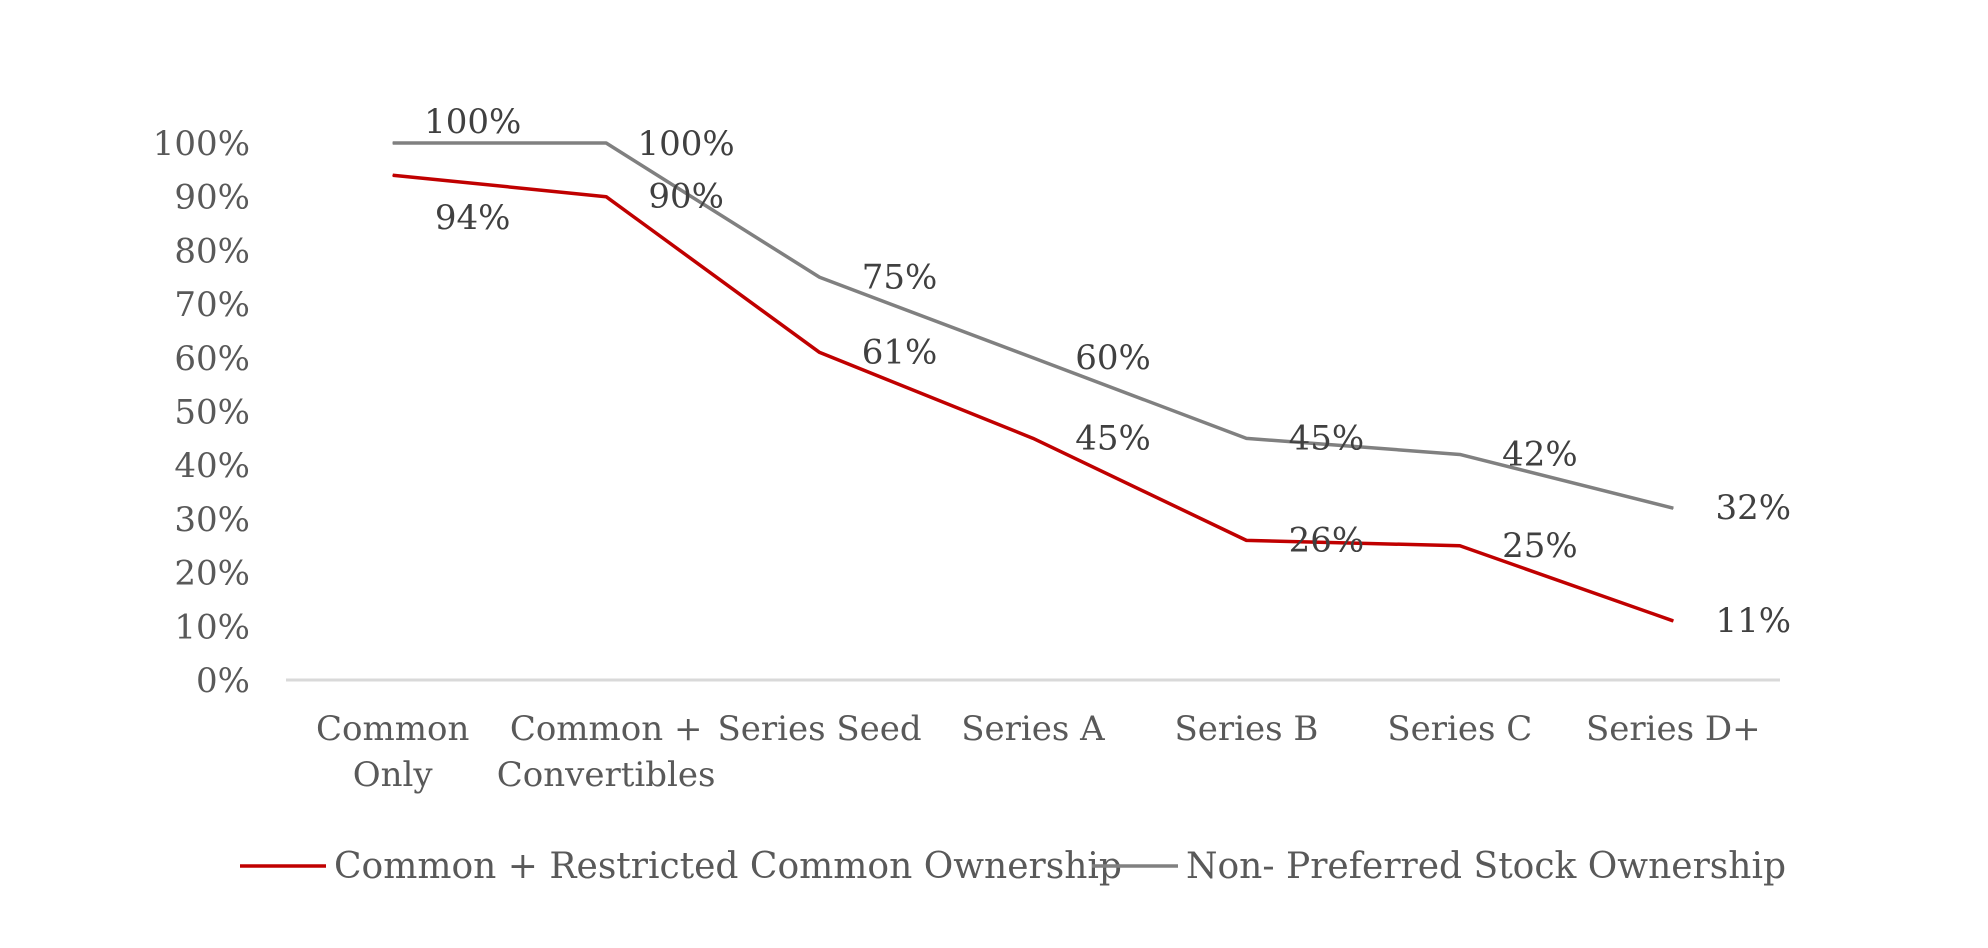  Describe the element at coordinates (1113, 358) in the screenshot. I see `data-label: 60%` at that location.